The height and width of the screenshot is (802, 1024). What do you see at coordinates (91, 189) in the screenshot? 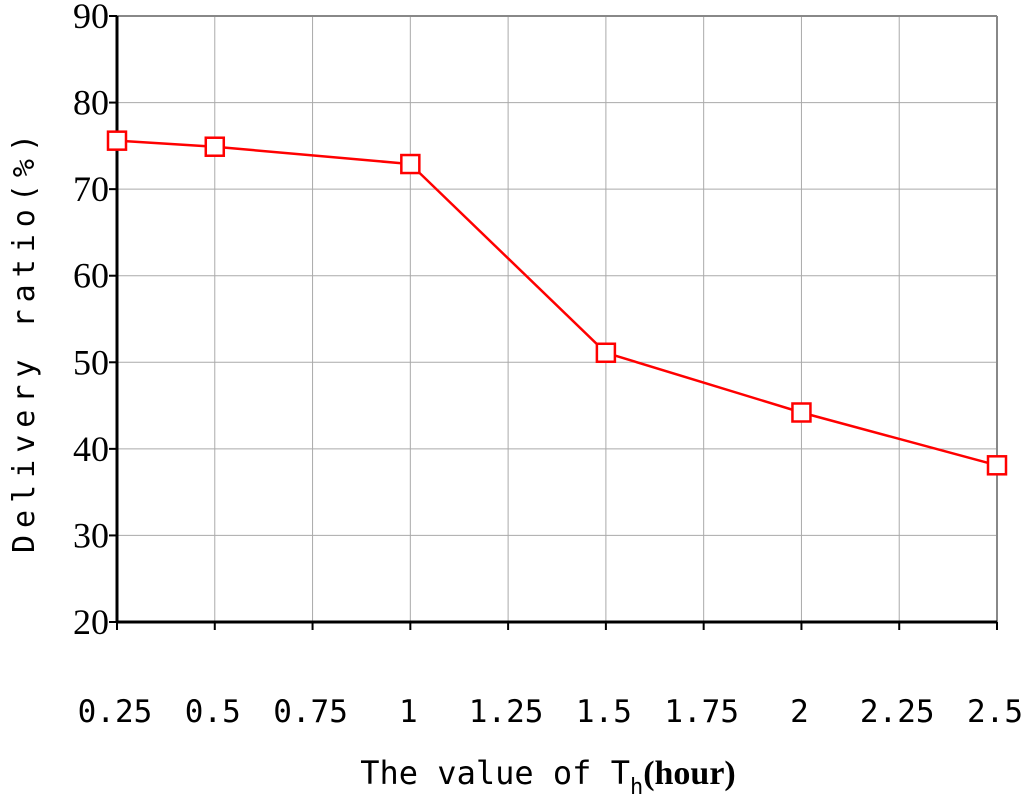
I see `y-tick-label: 70` at bounding box center [91, 189].